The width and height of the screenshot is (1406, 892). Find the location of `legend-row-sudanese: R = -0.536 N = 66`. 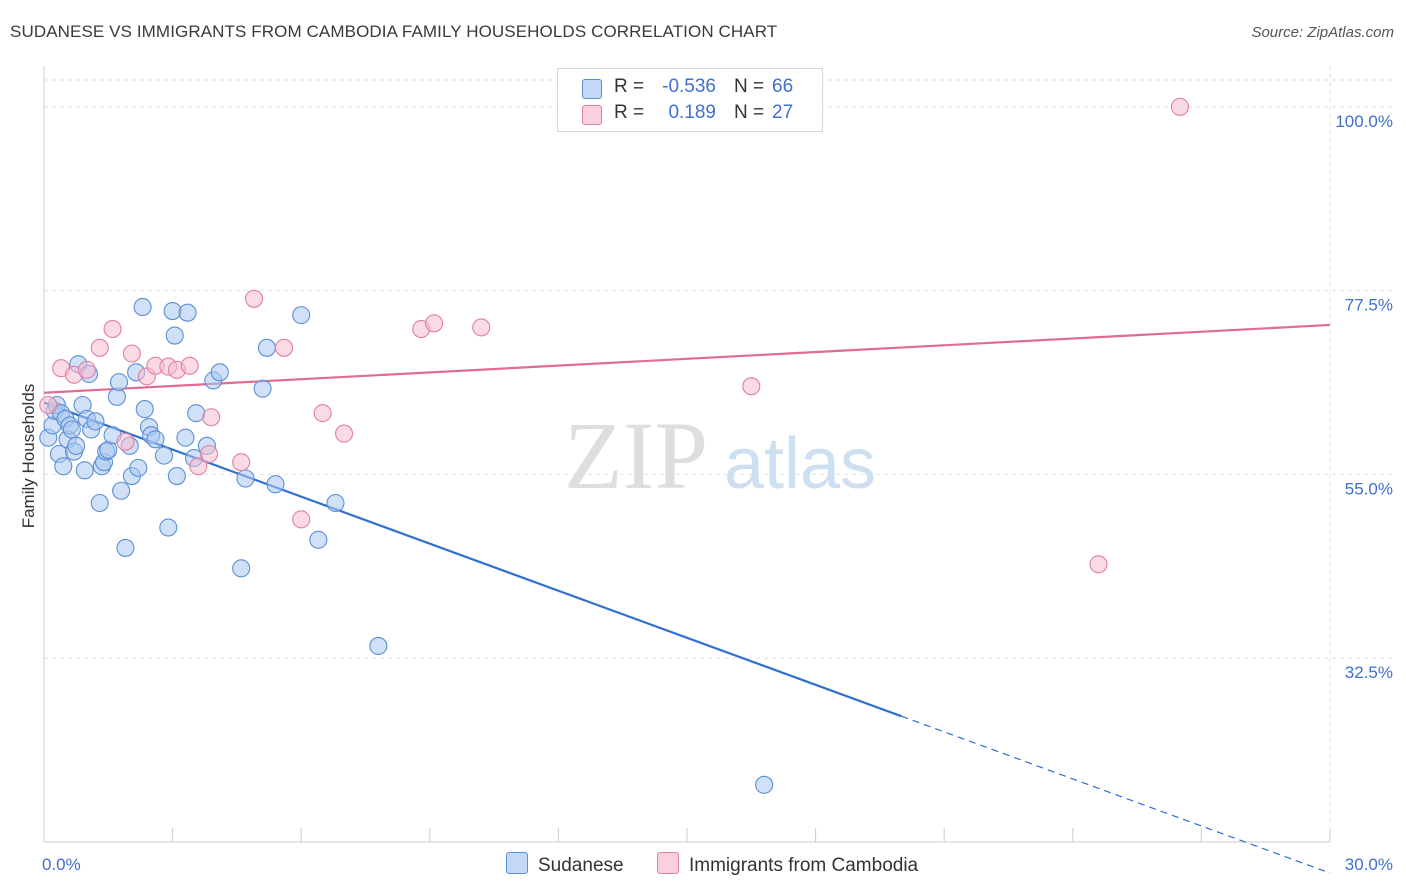

legend-row-sudanese: R = -0.536 N = 66 is located at coordinates (690, 88).